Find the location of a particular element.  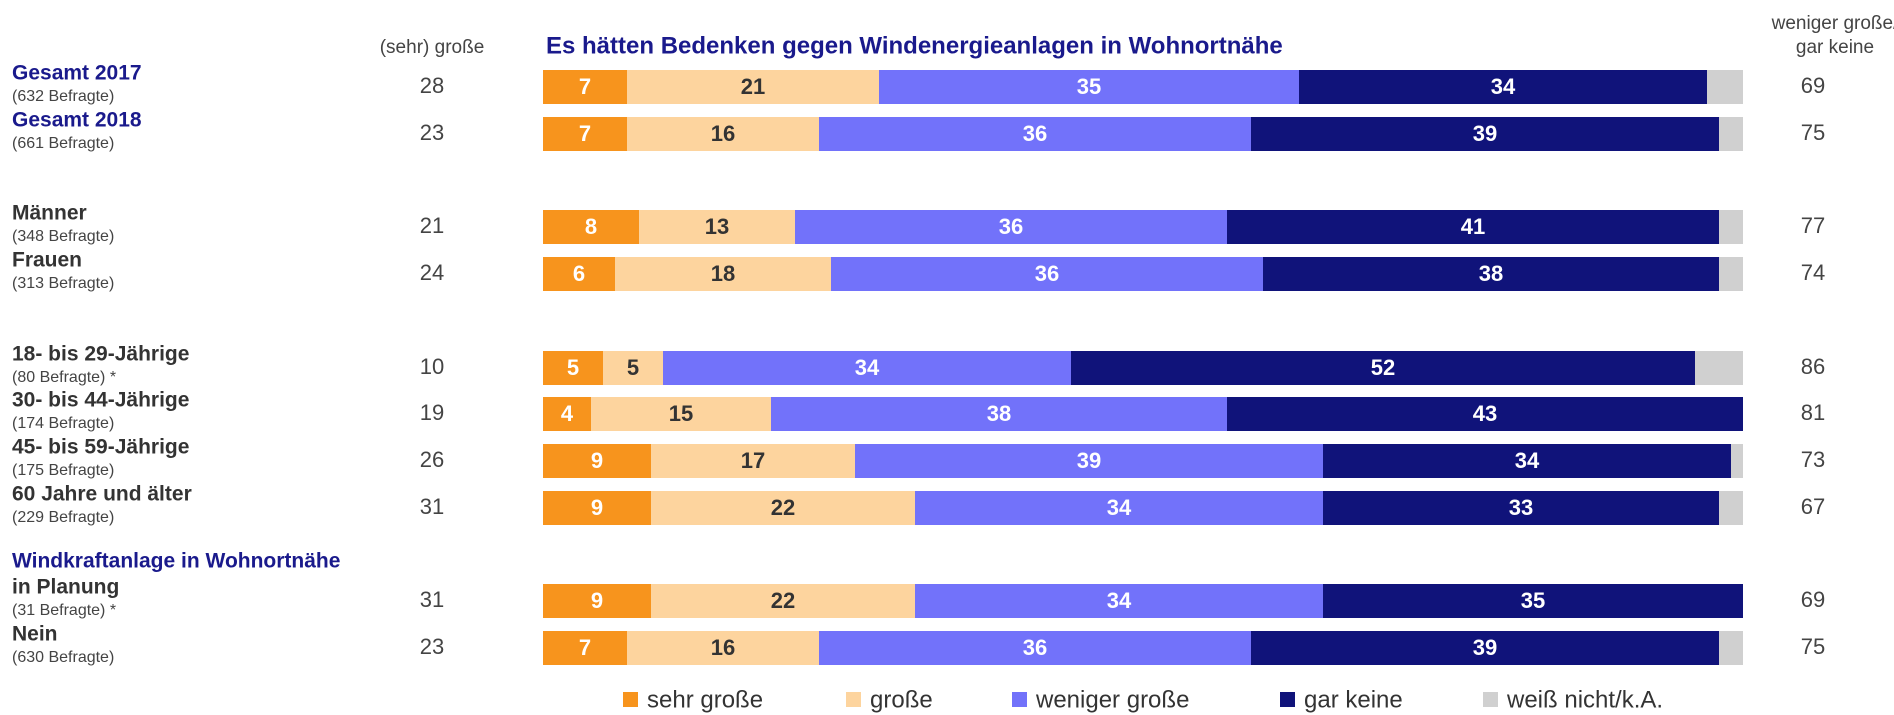

category-label: Frauen is located at coordinates (47, 260).